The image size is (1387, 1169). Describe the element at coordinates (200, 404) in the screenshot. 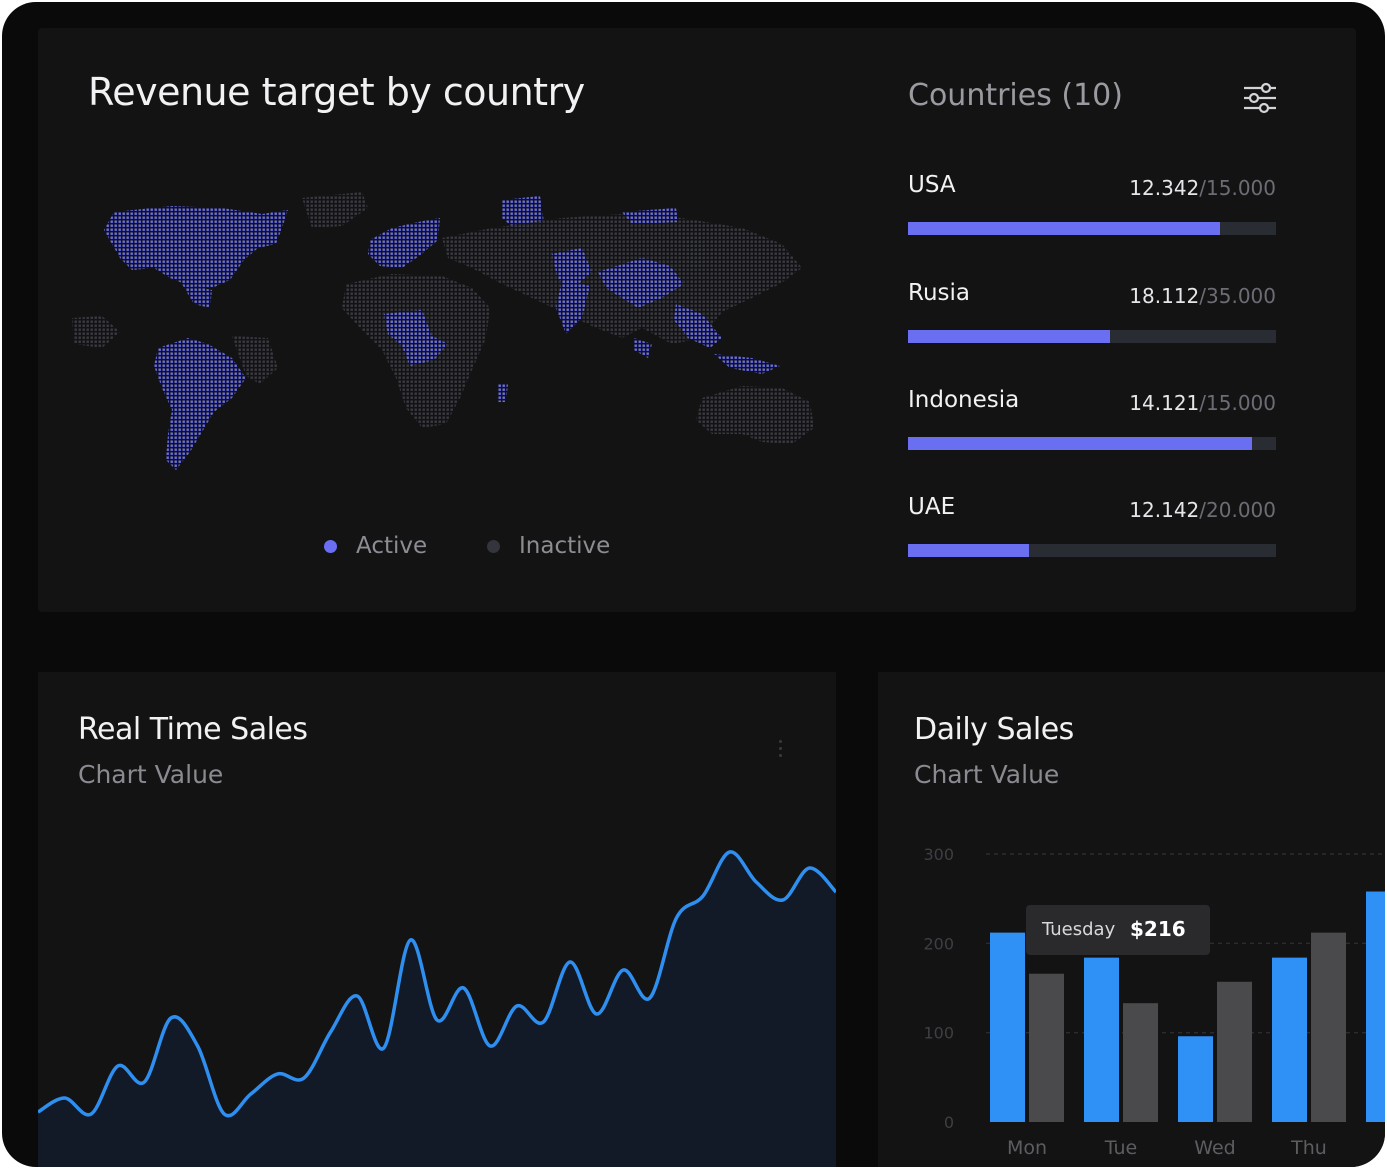

I see `map-south-america` at that location.